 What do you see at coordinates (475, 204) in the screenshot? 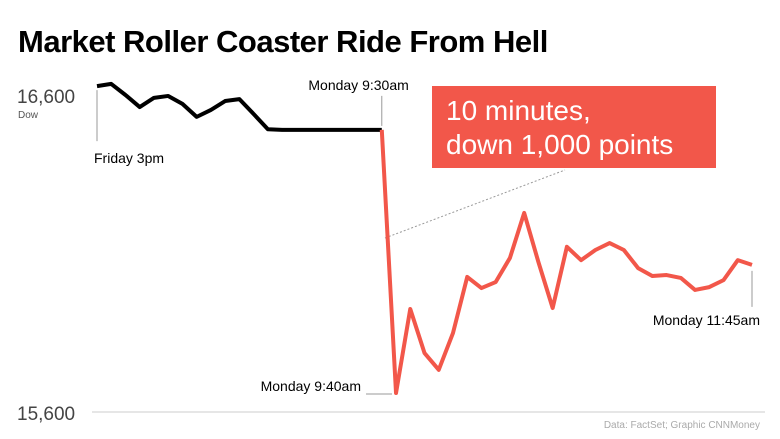
I see `callout-connector` at bounding box center [475, 204].